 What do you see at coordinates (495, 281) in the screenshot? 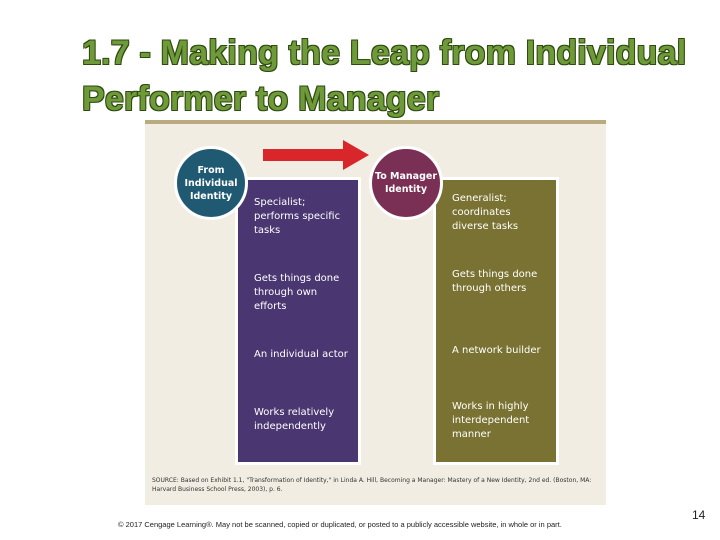
I see `right-item: Gets things done through others` at bounding box center [495, 281].